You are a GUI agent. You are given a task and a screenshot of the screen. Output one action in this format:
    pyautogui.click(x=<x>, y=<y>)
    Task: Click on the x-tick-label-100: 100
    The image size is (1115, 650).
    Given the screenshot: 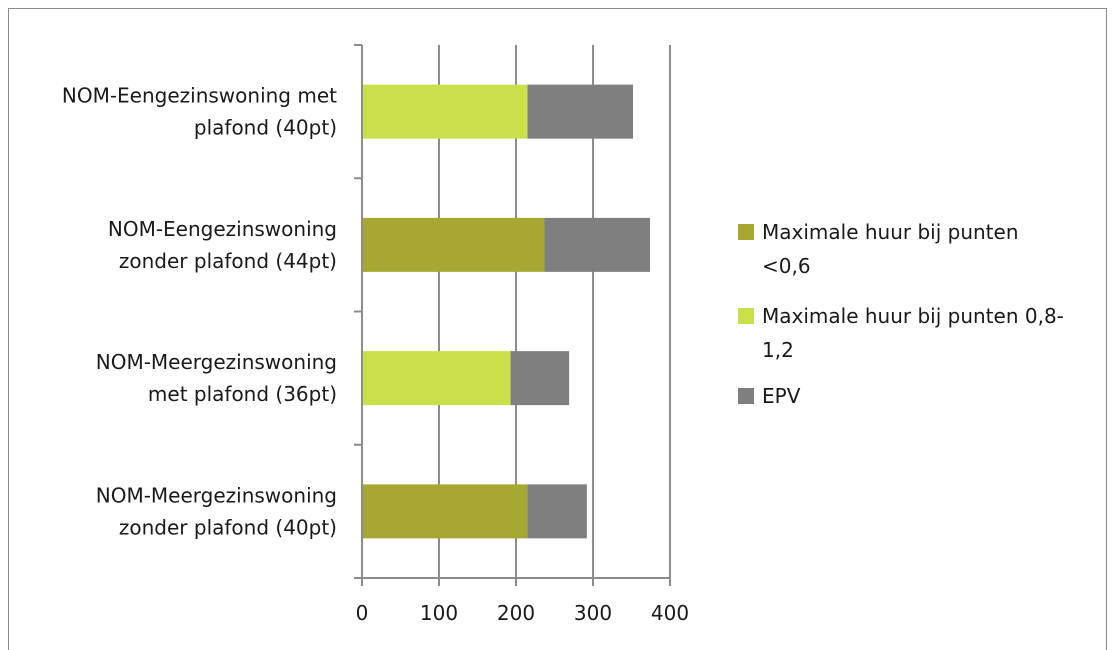 What is the action you would take?
    pyautogui.click(x=439, y=613)
    